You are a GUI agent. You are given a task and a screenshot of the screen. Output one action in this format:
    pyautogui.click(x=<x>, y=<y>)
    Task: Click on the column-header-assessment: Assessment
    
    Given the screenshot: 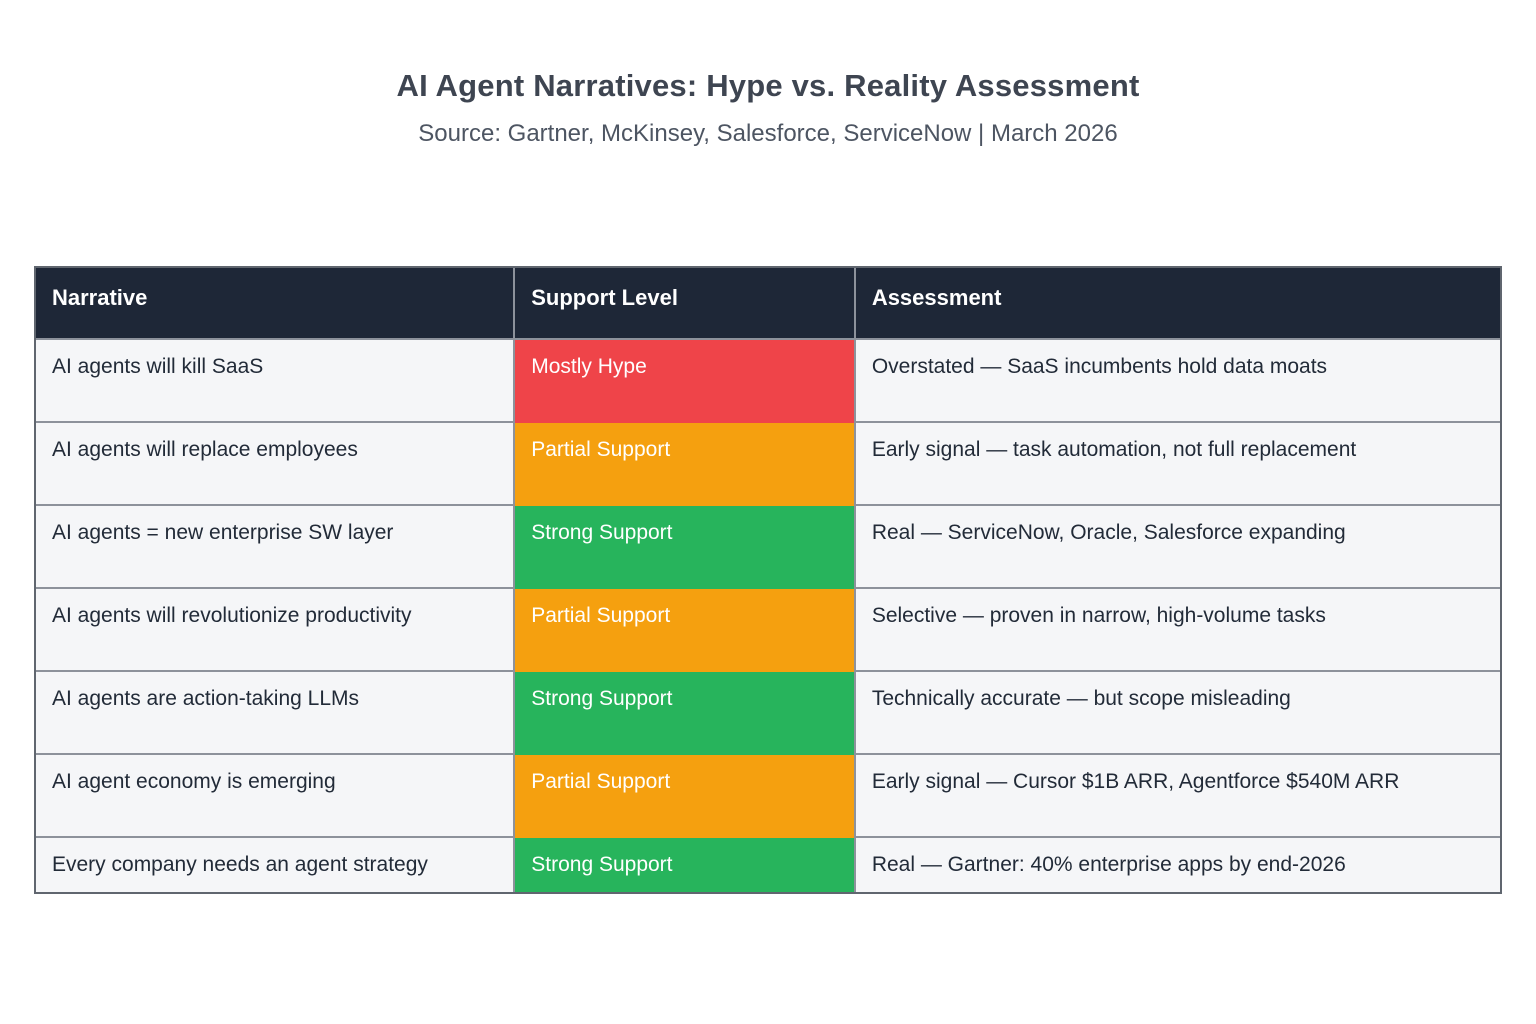 What is the action you would take?
    pyautogui.click(x=1177, y=304)
    